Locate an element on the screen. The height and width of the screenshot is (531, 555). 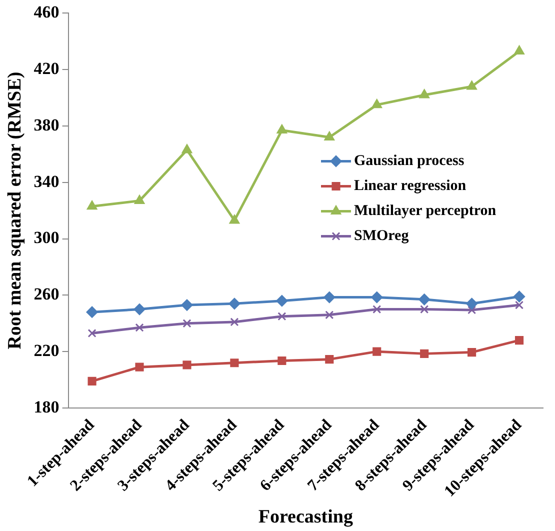
y-axis-title: Root mean squared error (RMSE) is located at coordinates (15, 211).